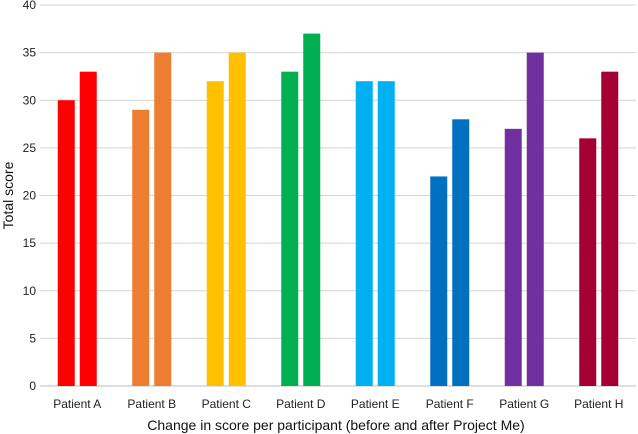  I want to click on y-tick-label: 10, so click(30, 291).